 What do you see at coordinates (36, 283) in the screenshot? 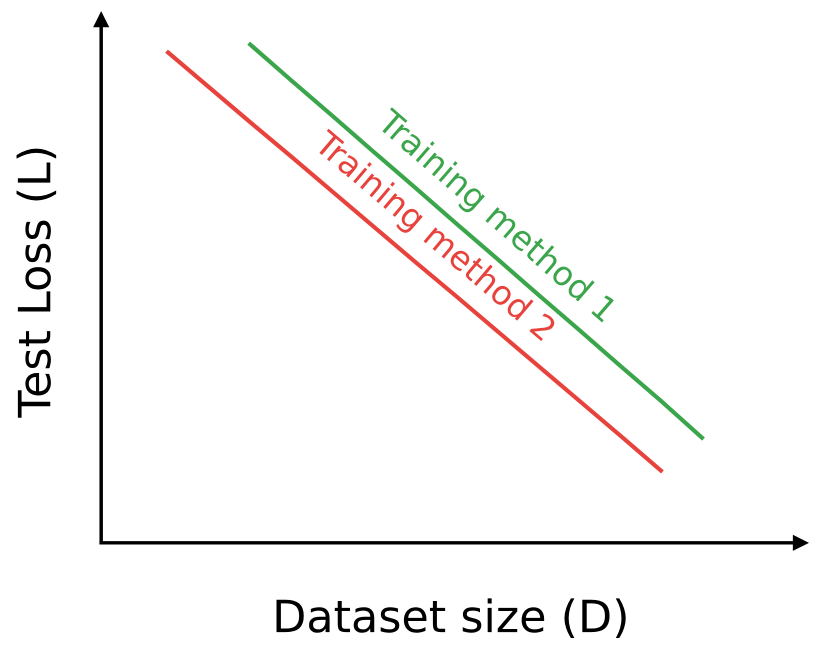
I see `y-axis-title: Test Loss (L)` at bounding box center [36, 283].